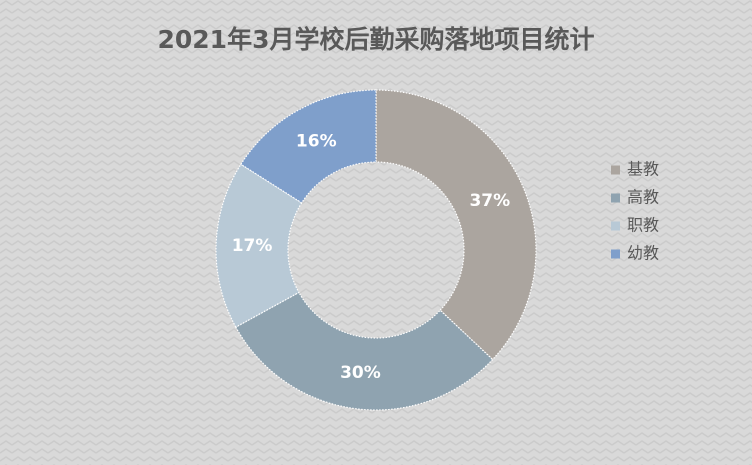 This screenshot has height=465, width=752. Describe the element at coordinates (643, 197) in the screenshot. I see `legend-label: 高教` at that location.